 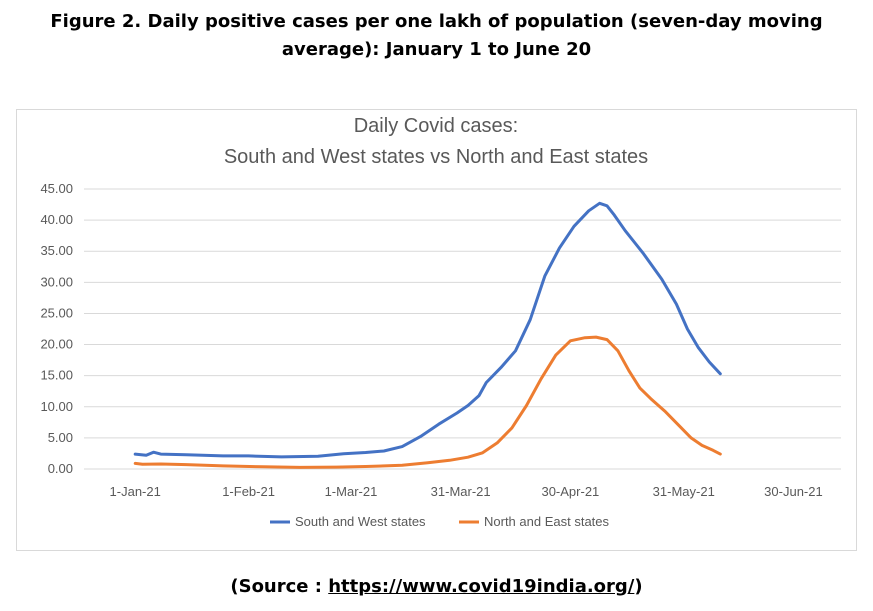 I want to click on source-suffix: ), so click(x=638, y=586).